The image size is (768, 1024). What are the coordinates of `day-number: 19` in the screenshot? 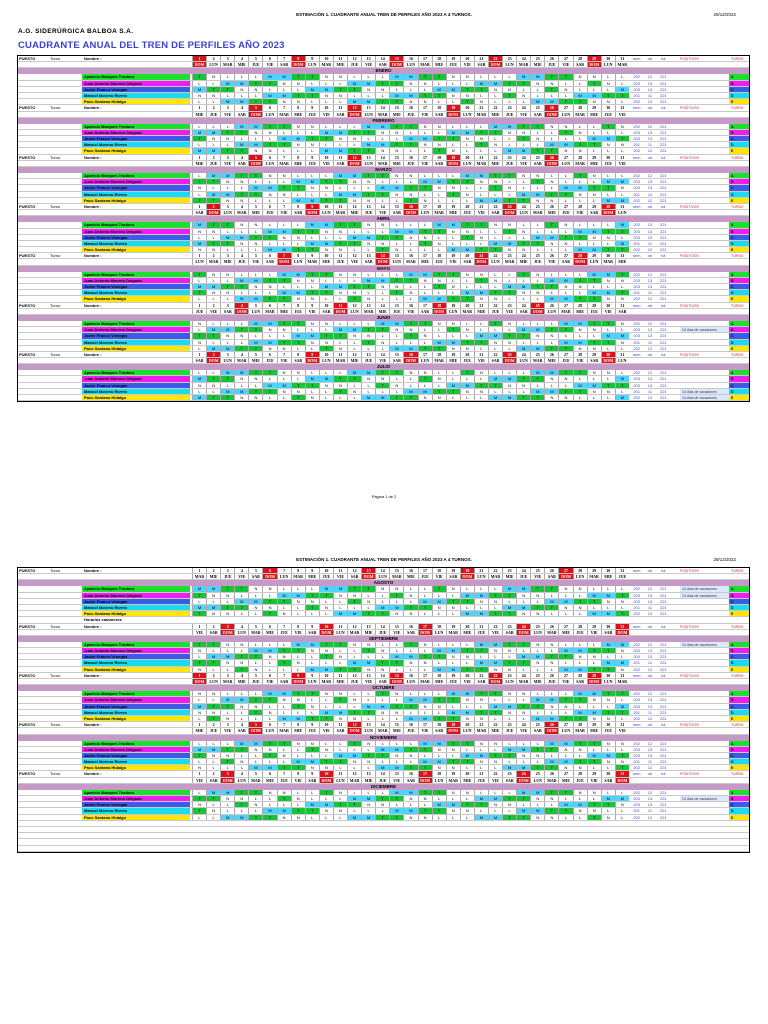 It's located at (452, 59).